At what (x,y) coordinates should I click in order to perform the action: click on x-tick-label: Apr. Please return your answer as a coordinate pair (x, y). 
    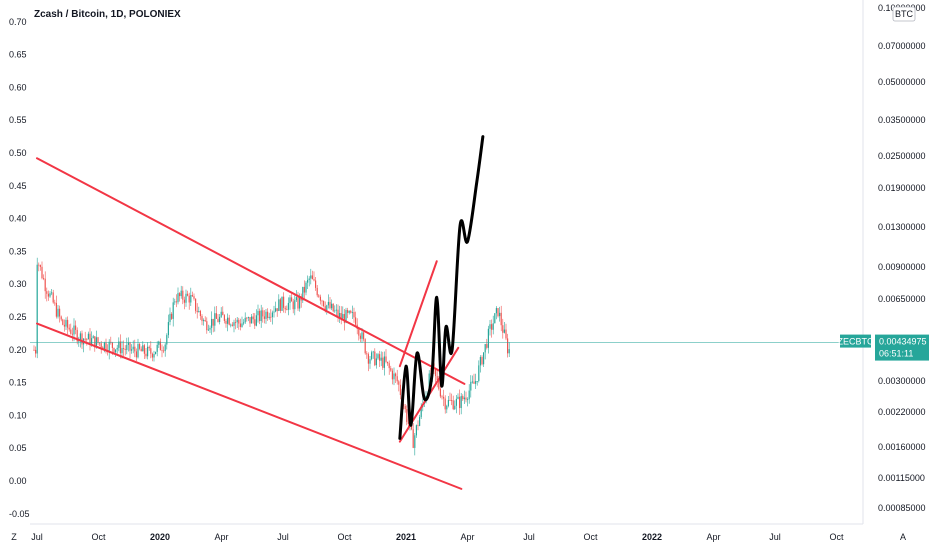
    Looking at the image, I should click on (713, 537).